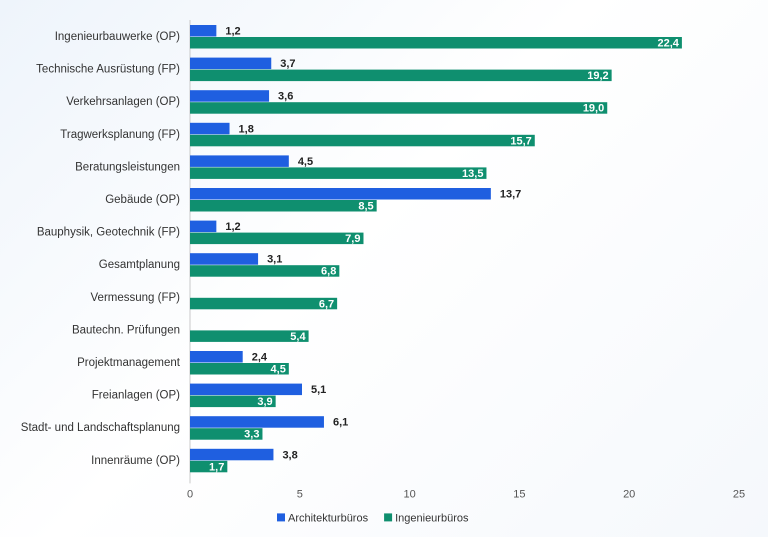  What do you see at coordinates (328, 272) in the screenshot?
I see `data-label-ingenieurbueros: 6,8` at bounding box center [328, 272].